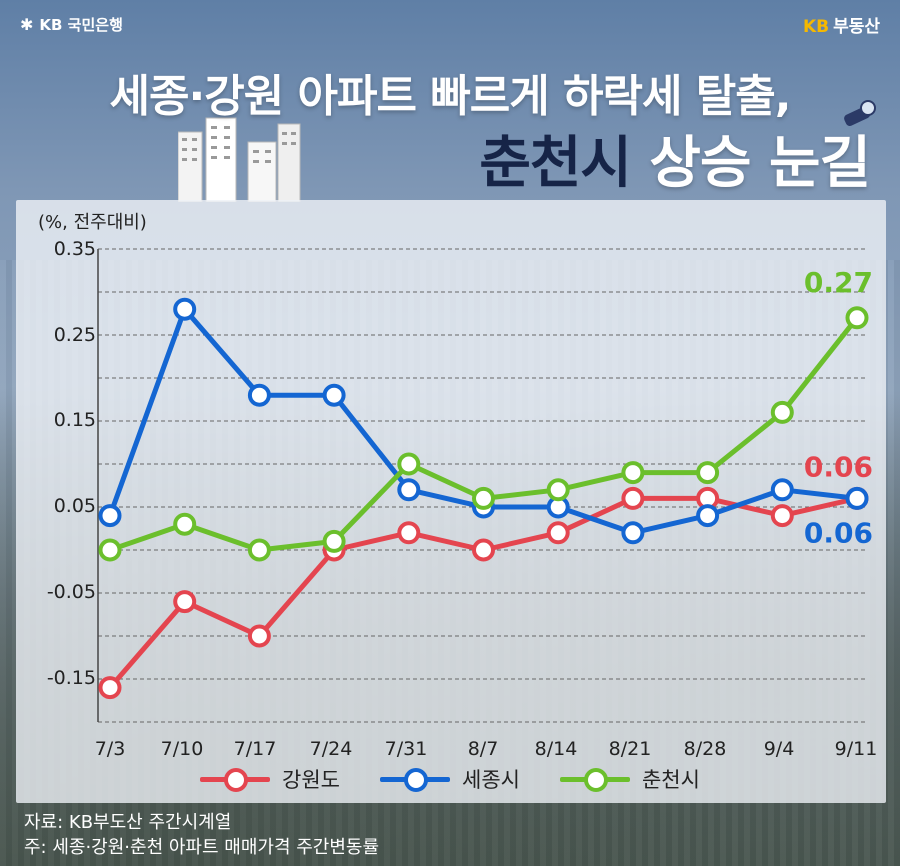 The image size is (900, 866). What do you see at coordinates (491, 780) in the screenshot?
I see `legend-label: 세종시` at bounding box center [491, 780].